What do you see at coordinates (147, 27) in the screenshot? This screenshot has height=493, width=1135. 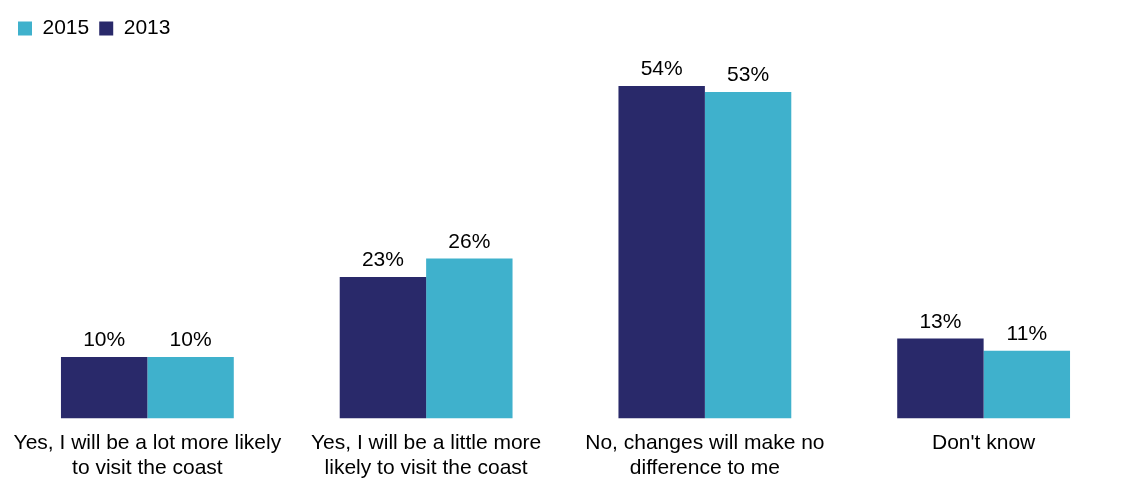 I see `legend-label: 2013` at bounding box center [147, 27].